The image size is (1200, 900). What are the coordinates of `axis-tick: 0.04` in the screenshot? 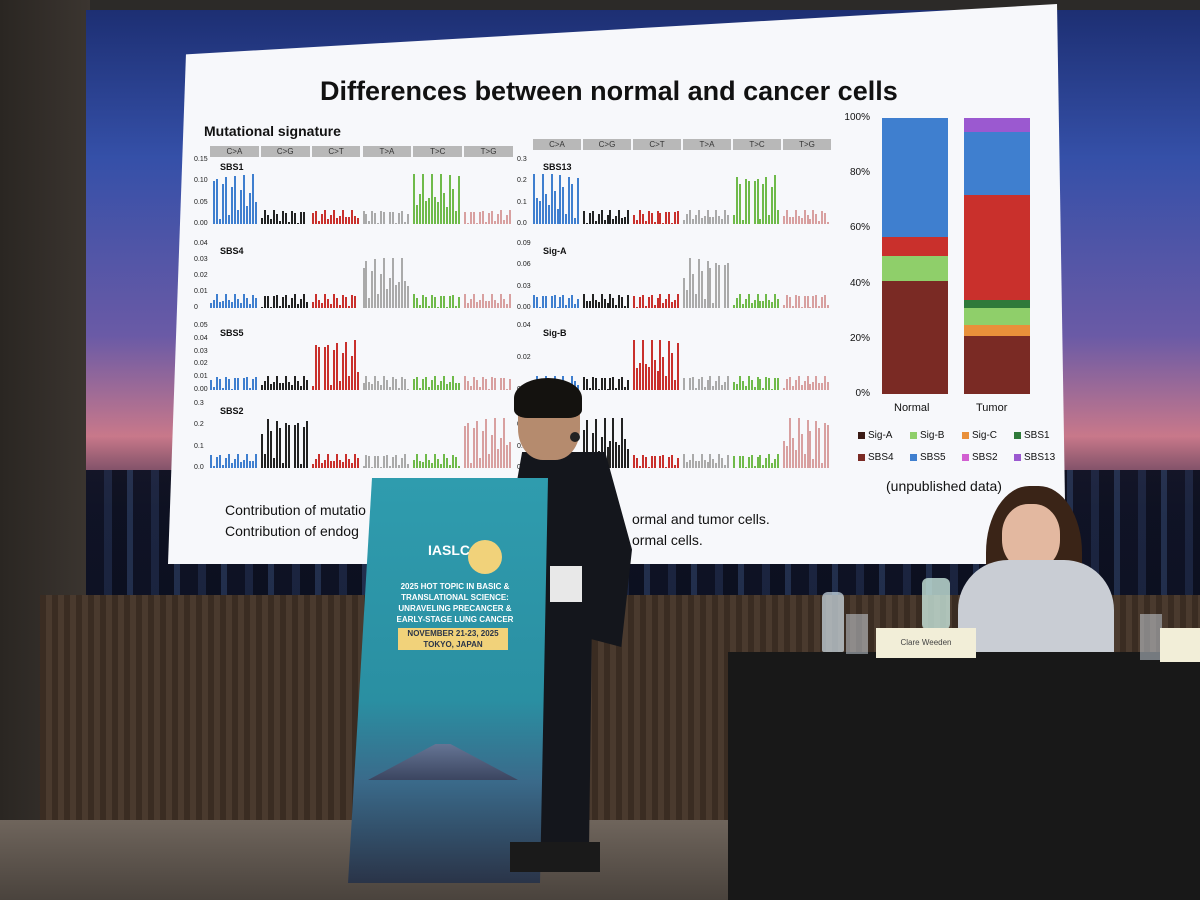 It's located at (201, 243).